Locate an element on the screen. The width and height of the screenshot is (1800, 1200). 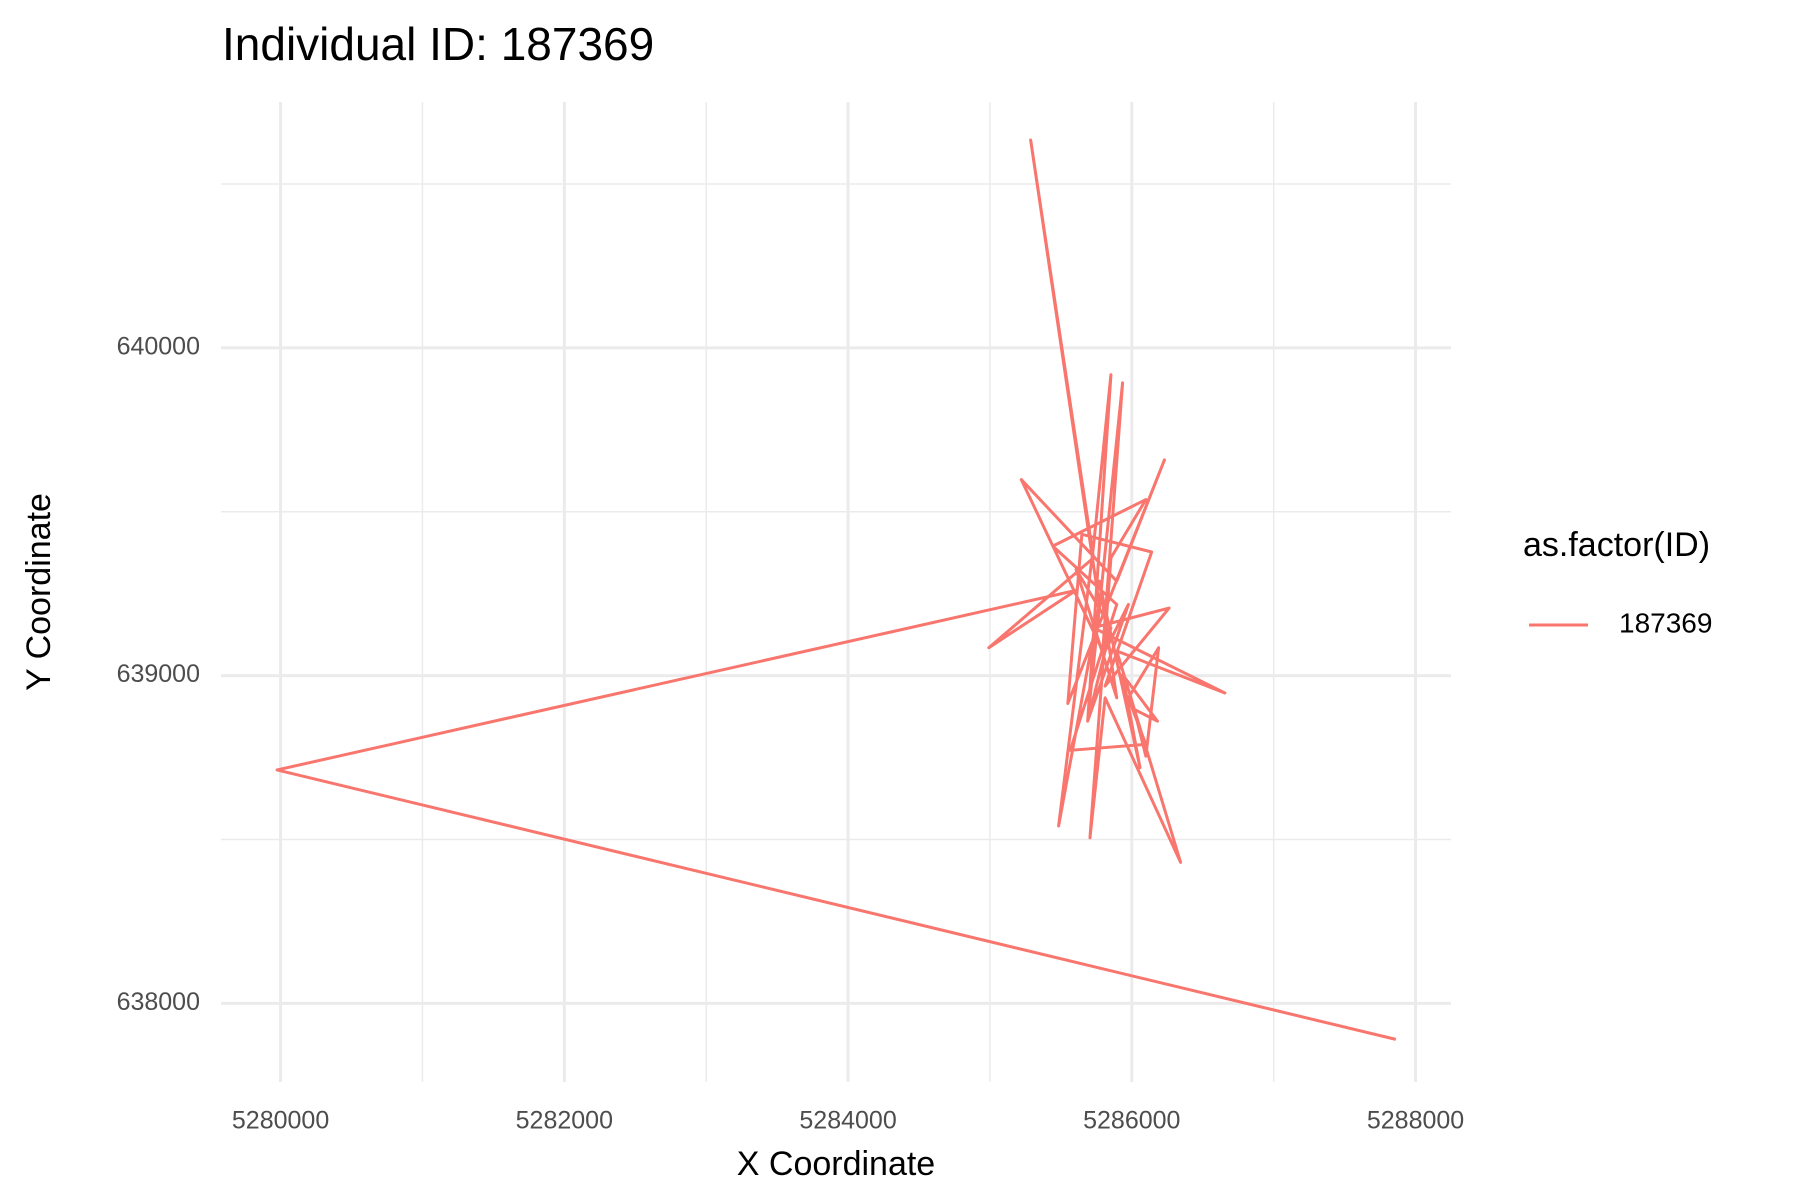
y-tick-label: 638000 is located at coordinates (158, 1002).